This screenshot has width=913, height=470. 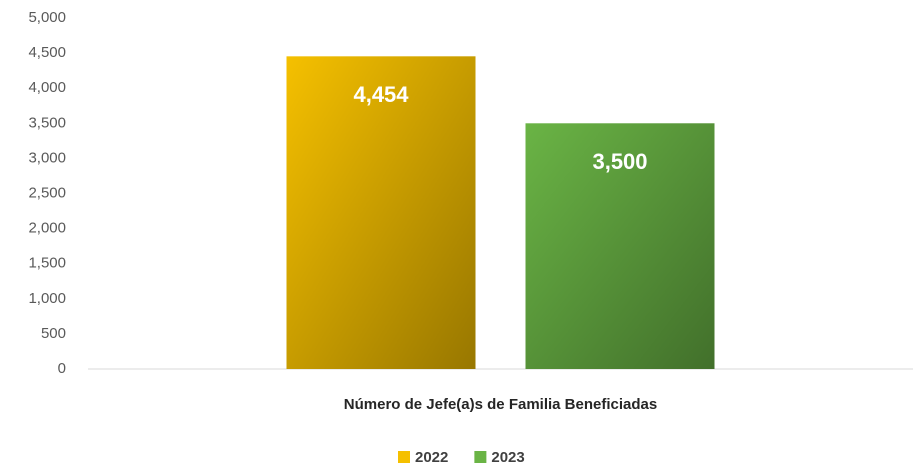 What do you see at coordinates (47, 122) in the screenshot?
I see `y-tick-label: 3,500` at bounding box center [47, 122].